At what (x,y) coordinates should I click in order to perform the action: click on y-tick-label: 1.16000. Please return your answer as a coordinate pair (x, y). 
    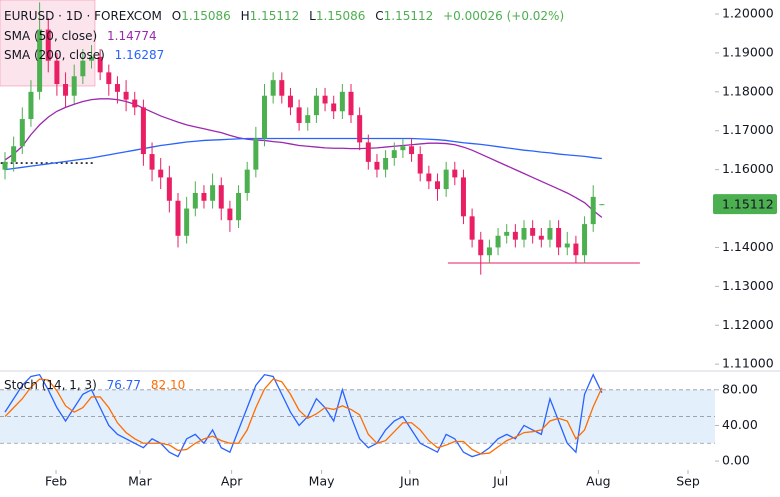
    Looking at the image, I should click on (748, 168).